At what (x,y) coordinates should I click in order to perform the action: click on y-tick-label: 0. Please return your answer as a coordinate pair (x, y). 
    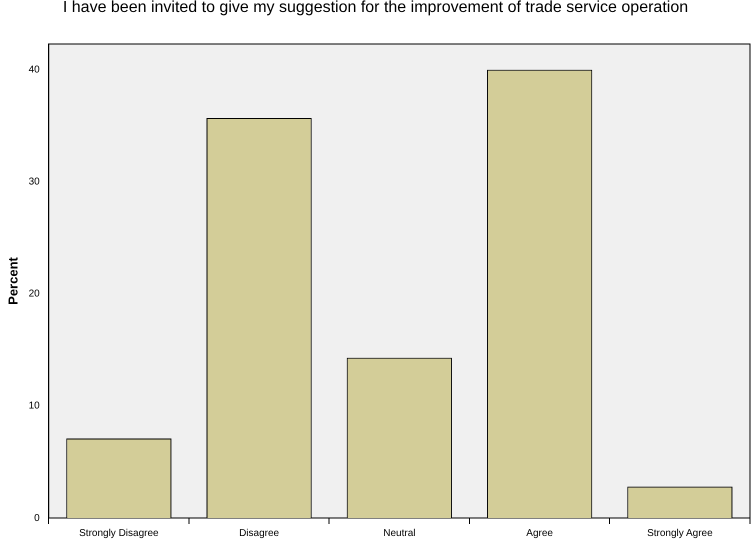
    Looking at the image, I should click on (37, 518).